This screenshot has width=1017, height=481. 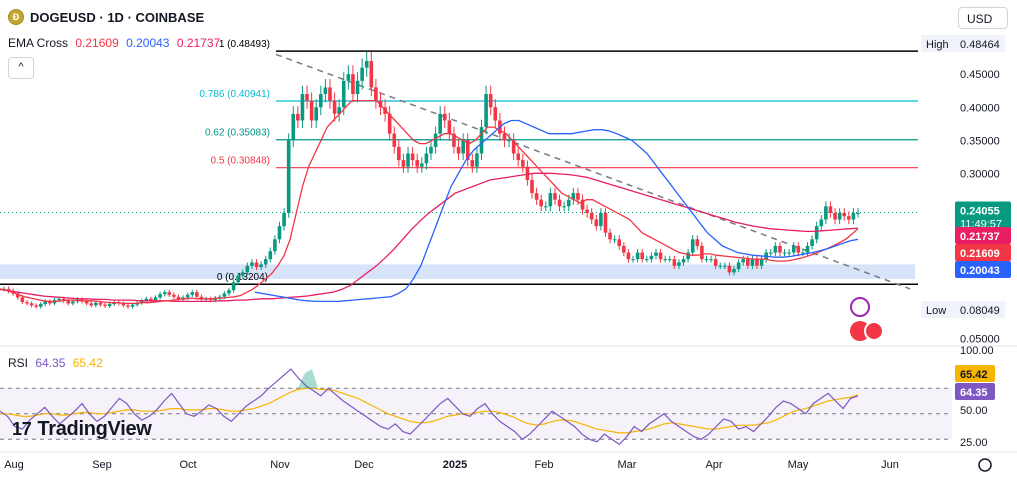 I want to click on us-flag-icon, so click(x=874, y=331).